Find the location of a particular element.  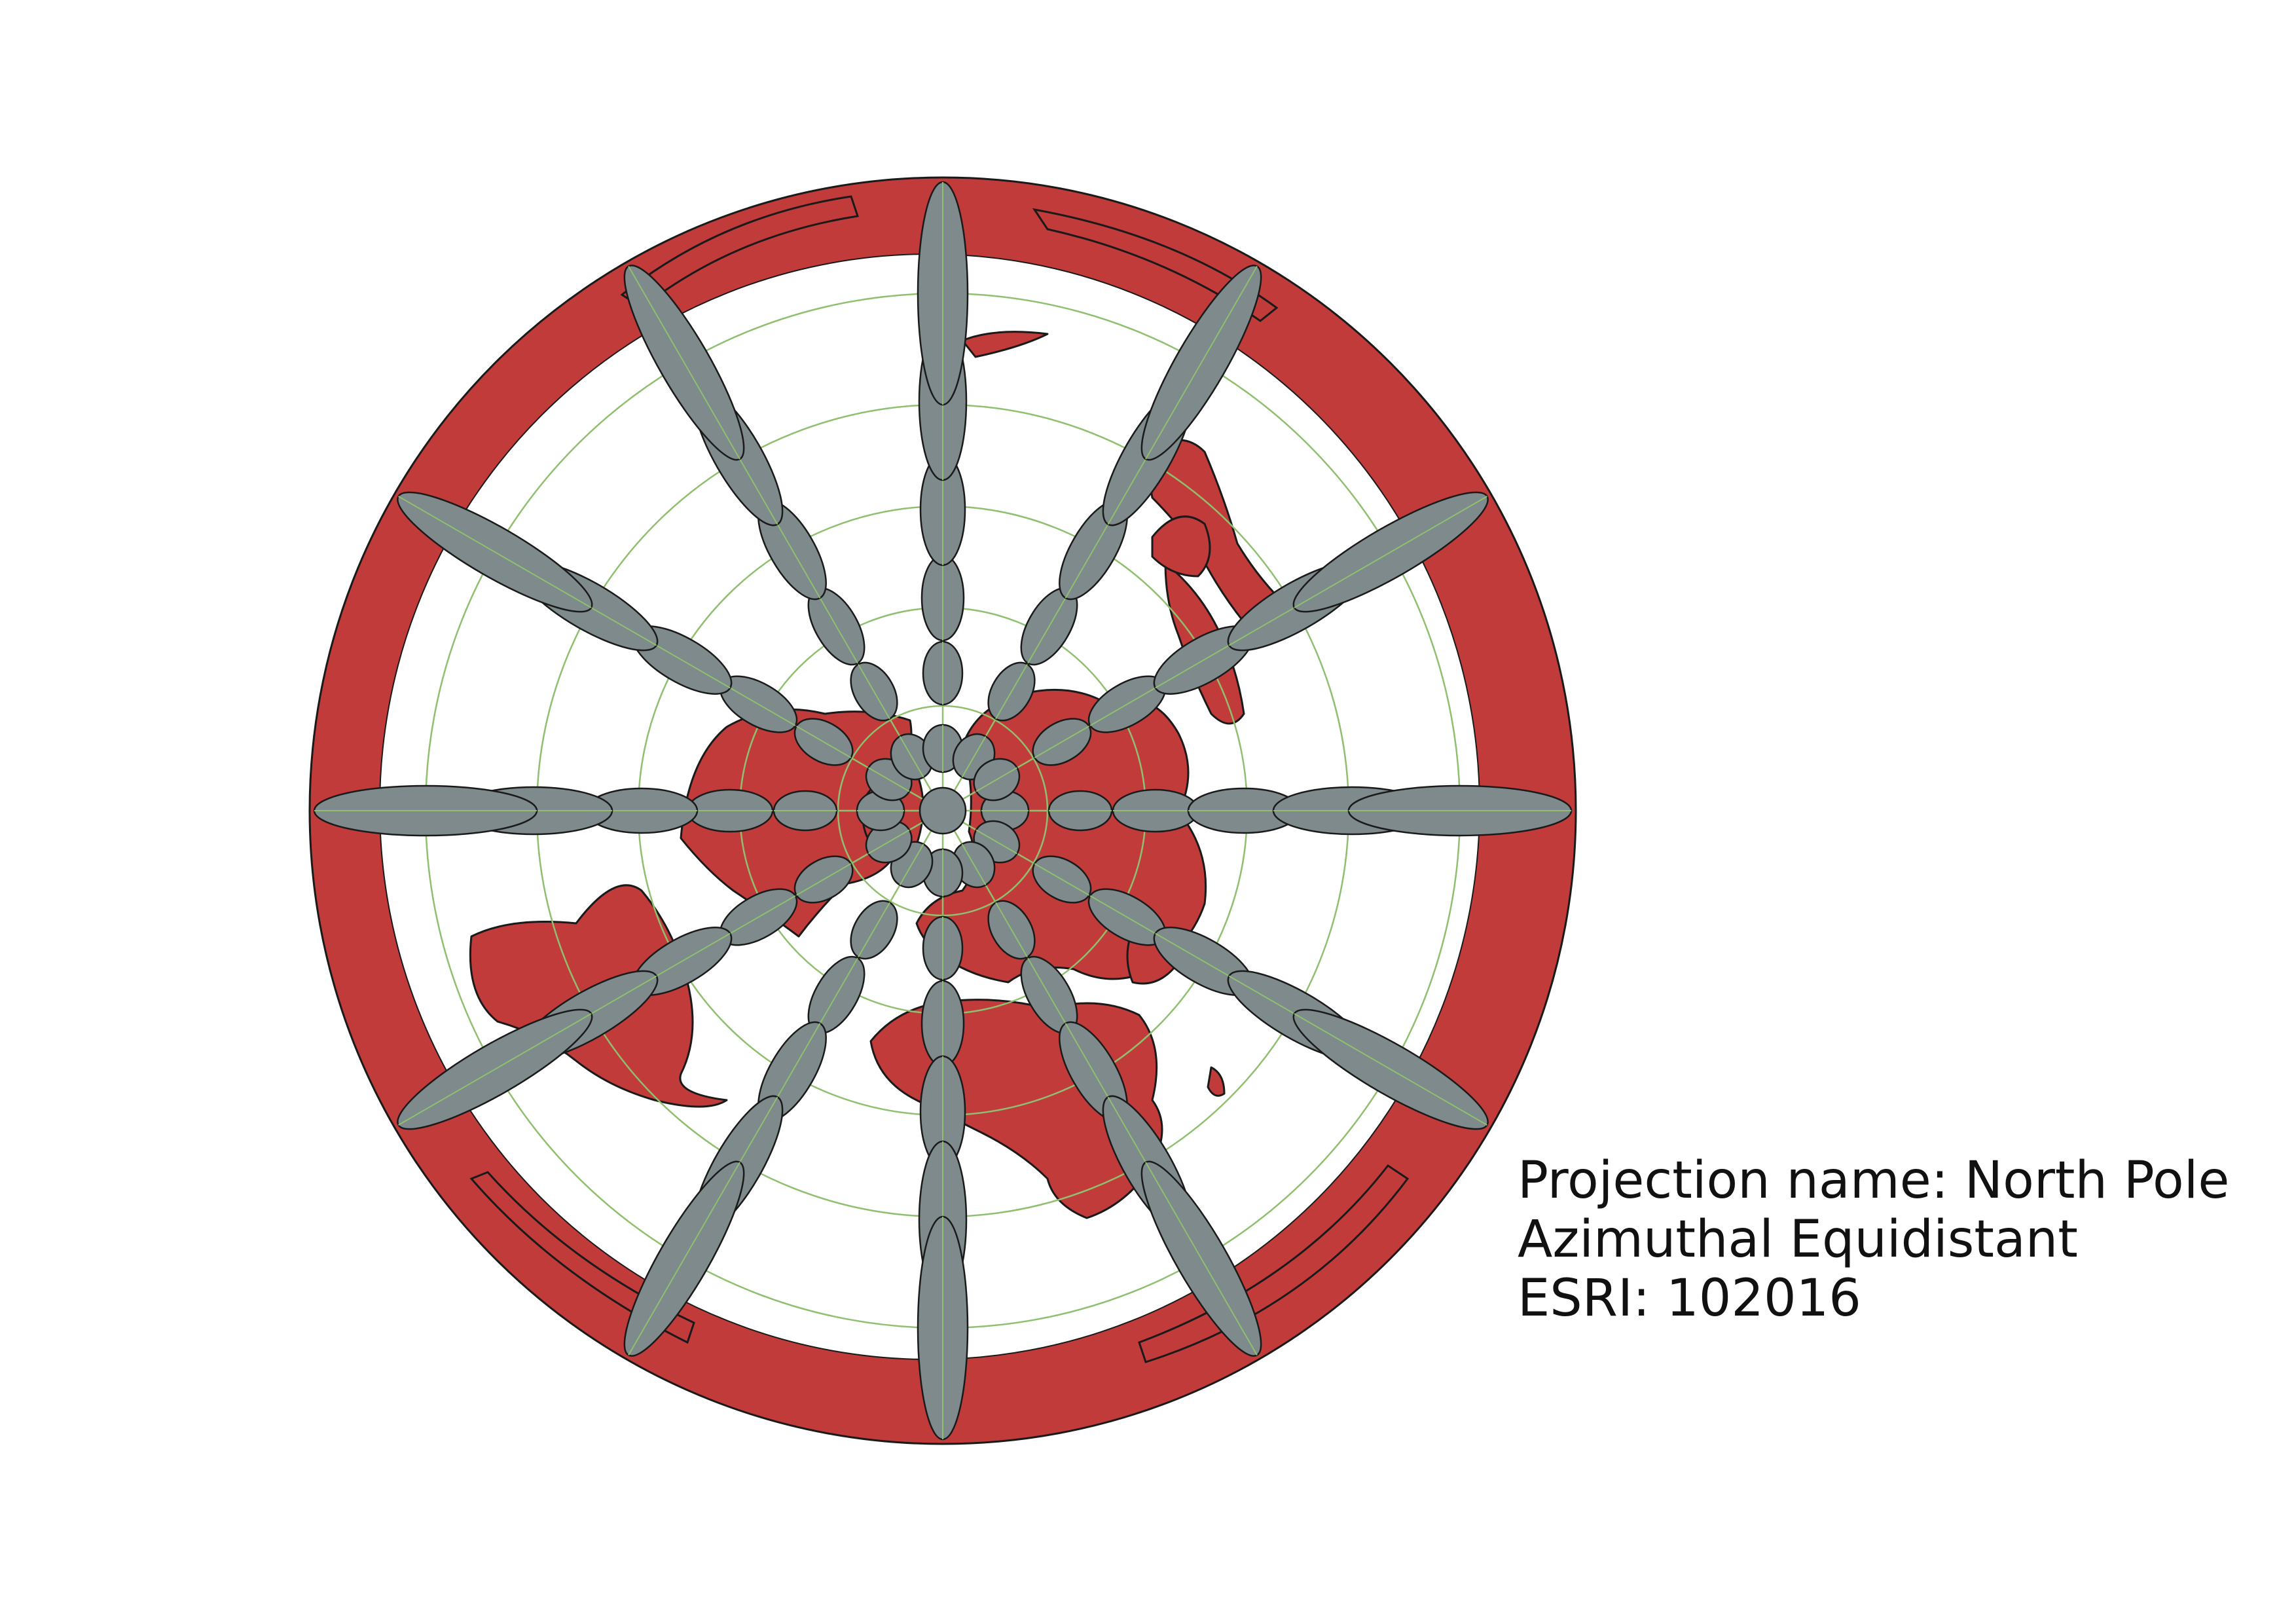

projection-subtitle: Azimuthal Equidistant is located at coordinates (1798, 1239).